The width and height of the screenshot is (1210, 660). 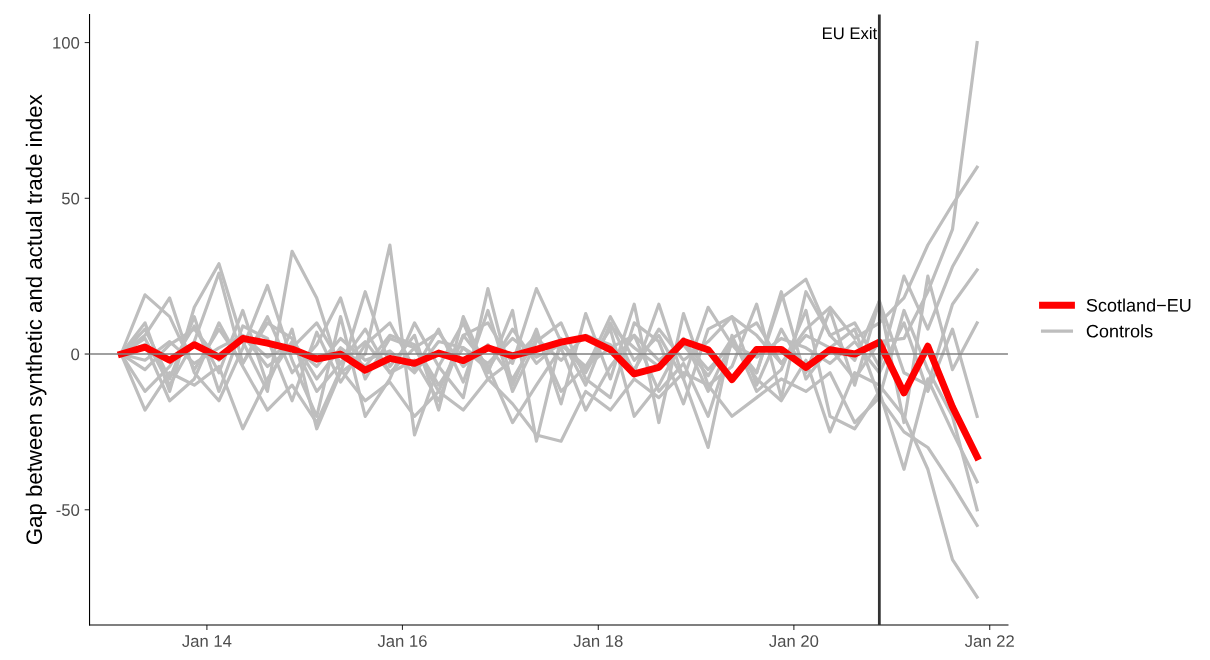 What do you see at coordinates (850, 33) in the screenshot?
I see `ref-line-label: EU Exit` at bounding box center [850, 33].